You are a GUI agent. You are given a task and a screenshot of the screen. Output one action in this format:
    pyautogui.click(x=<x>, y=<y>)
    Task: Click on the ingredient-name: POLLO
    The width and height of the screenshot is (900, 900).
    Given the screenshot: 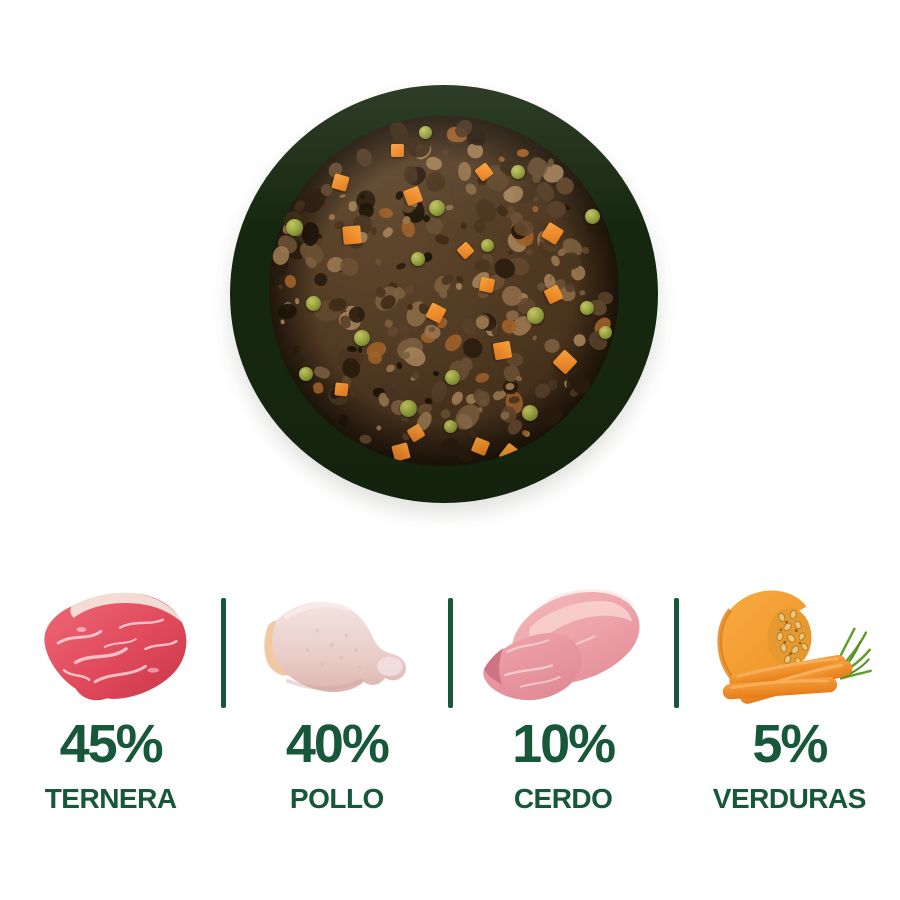 What is the action you would take?
    pyautogui.click(x=336, y=798)
    